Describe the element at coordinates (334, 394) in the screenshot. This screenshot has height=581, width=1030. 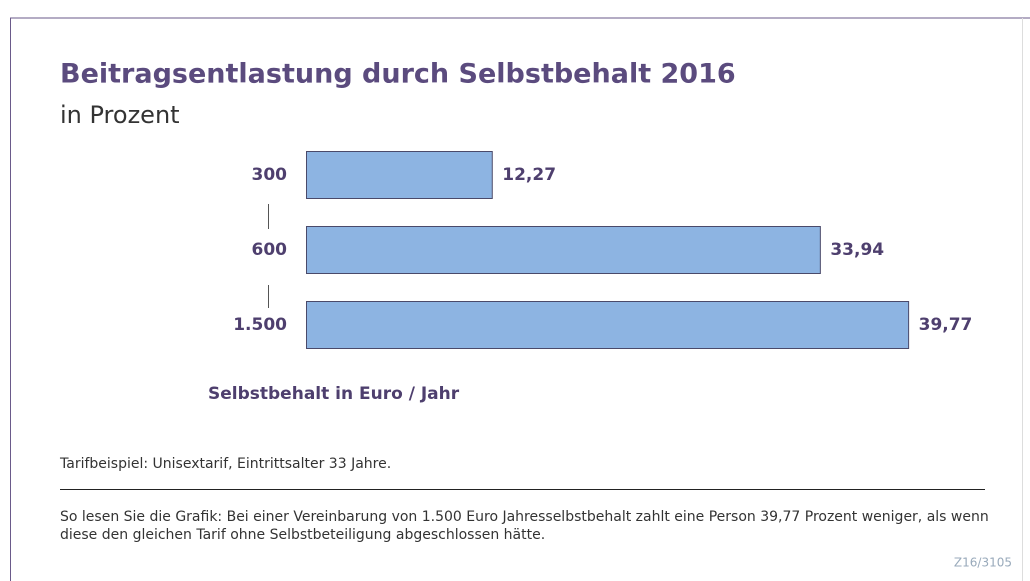
I see `axis-label: Selbstbehalt in Euro / Jahr` at that location.